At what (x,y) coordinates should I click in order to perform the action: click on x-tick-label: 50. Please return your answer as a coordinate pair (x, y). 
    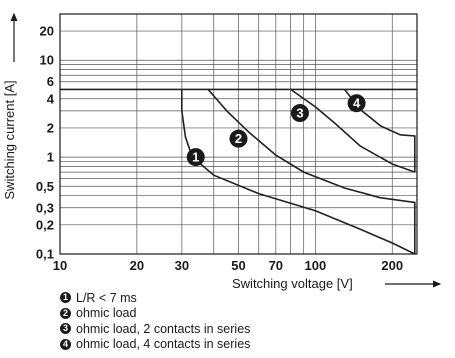
    Looking at the image, I should click on (238, 265).